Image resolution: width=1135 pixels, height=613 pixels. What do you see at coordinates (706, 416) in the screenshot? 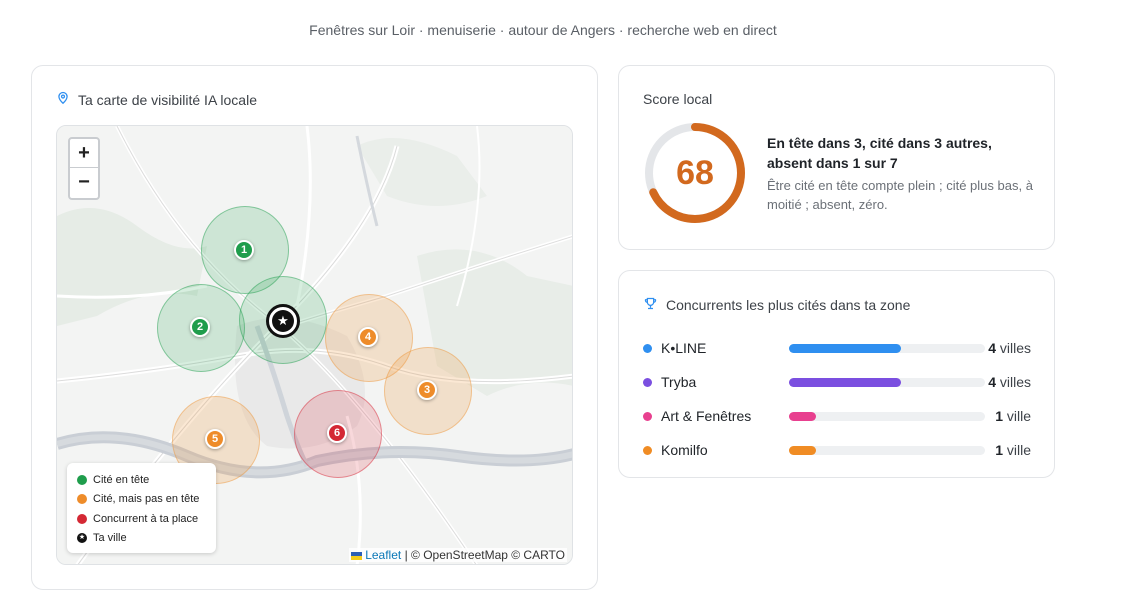
I see `competitor-name: Art & Fenêtres` at bounding box center [706, 416].